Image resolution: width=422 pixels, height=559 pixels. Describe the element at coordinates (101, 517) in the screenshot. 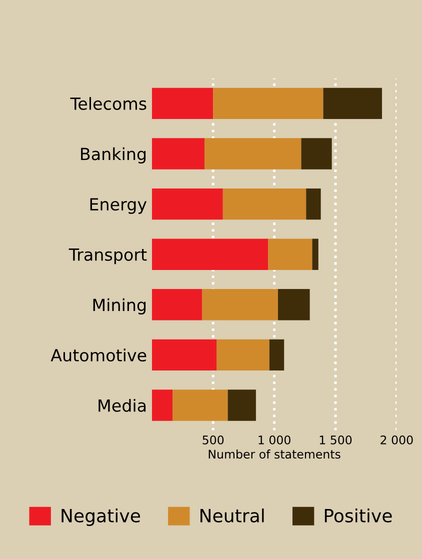

I see `legend-label: Negative` at that location.